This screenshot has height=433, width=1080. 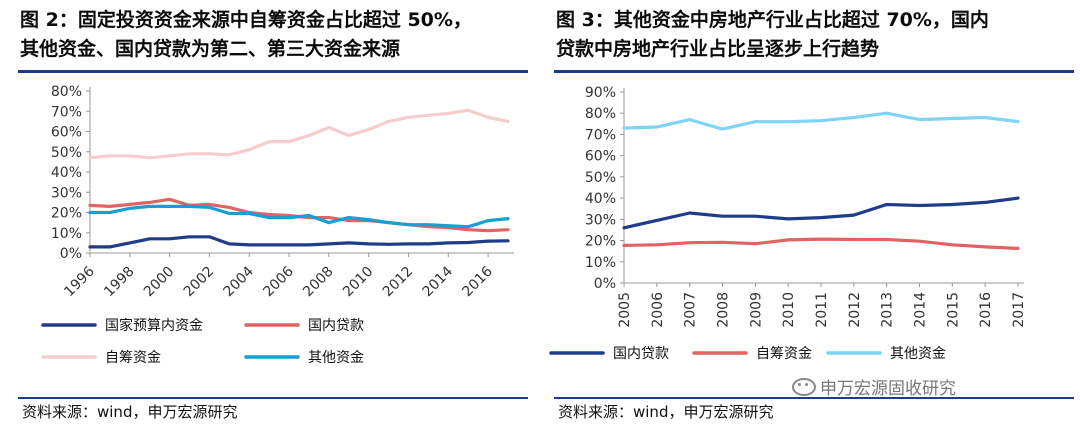 I want to click on x-tick-label: 2009, so click(x=756, y=310).